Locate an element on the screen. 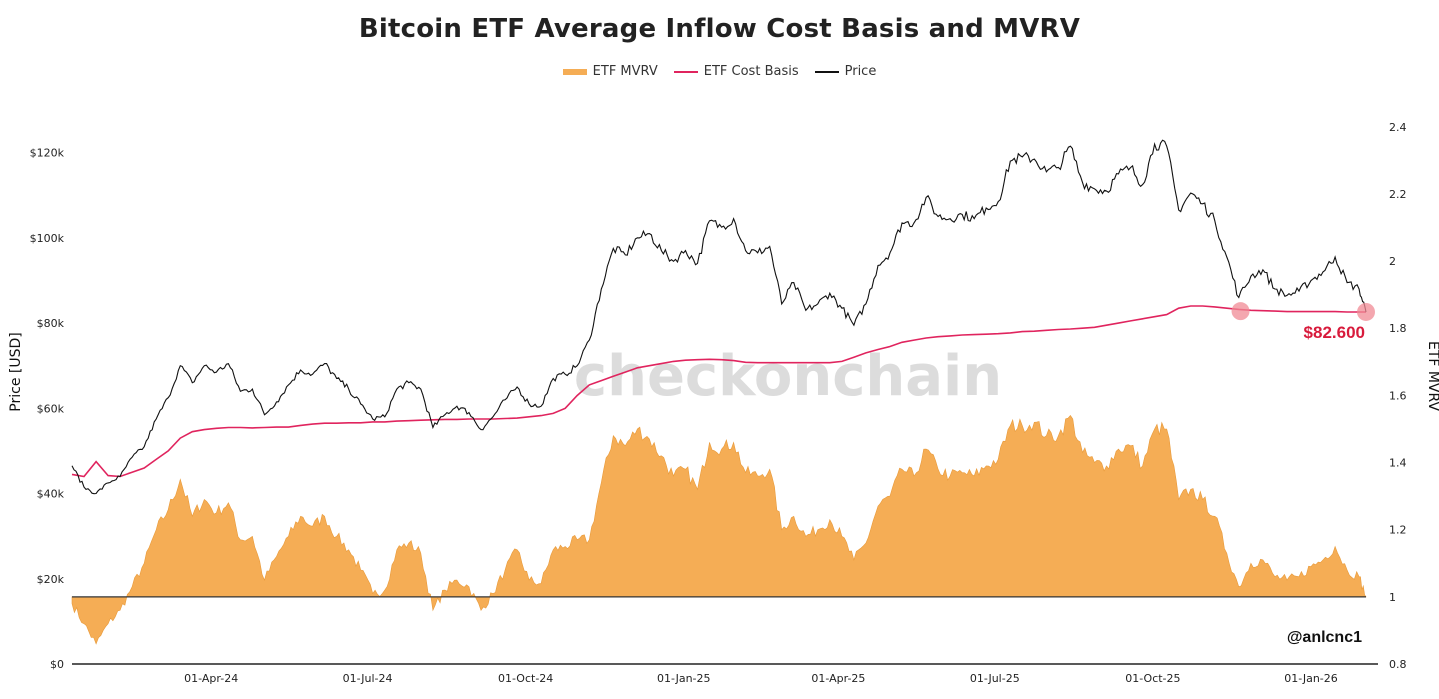  legend-label-etf-mvrv: ETF MVRV is located at coordinates (625, 71).